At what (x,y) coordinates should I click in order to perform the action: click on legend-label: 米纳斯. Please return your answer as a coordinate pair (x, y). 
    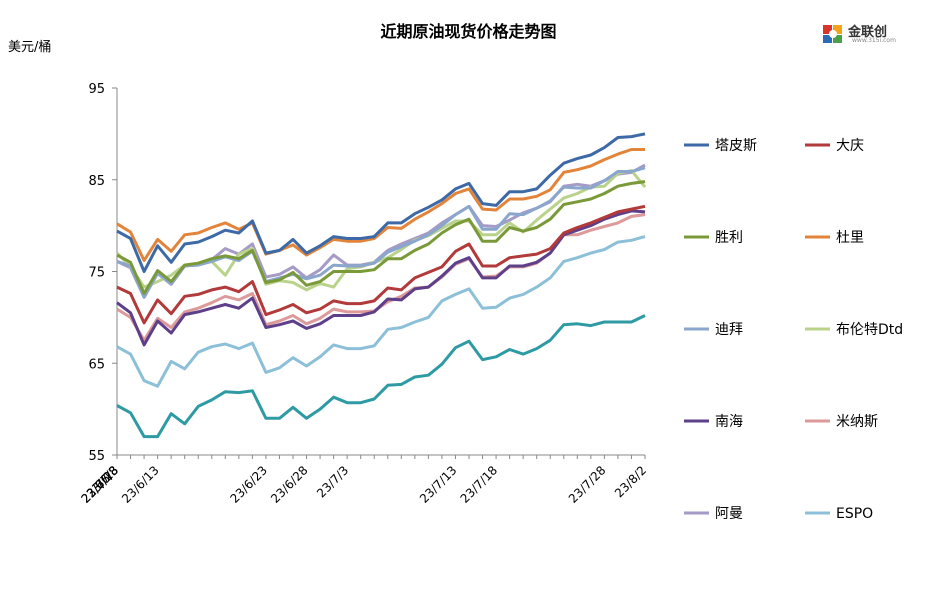
    Looking at the image, I should click on (857, 422).